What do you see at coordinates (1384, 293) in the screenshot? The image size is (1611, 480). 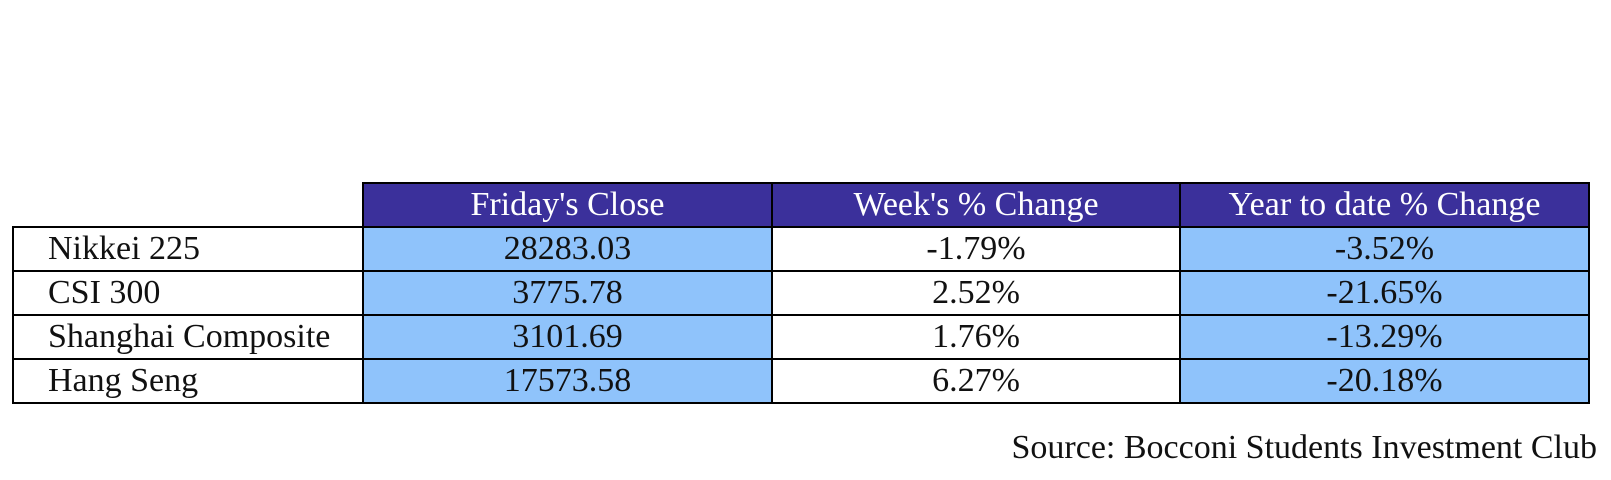 I see `table-cell: -21.65%` at bounding box center [1384, 293].